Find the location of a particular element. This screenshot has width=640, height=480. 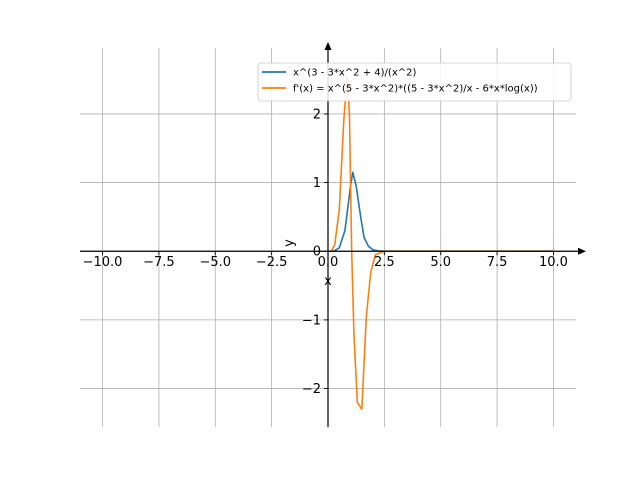

x-tick-label: −5.0 is located at coordinates (215, 262).